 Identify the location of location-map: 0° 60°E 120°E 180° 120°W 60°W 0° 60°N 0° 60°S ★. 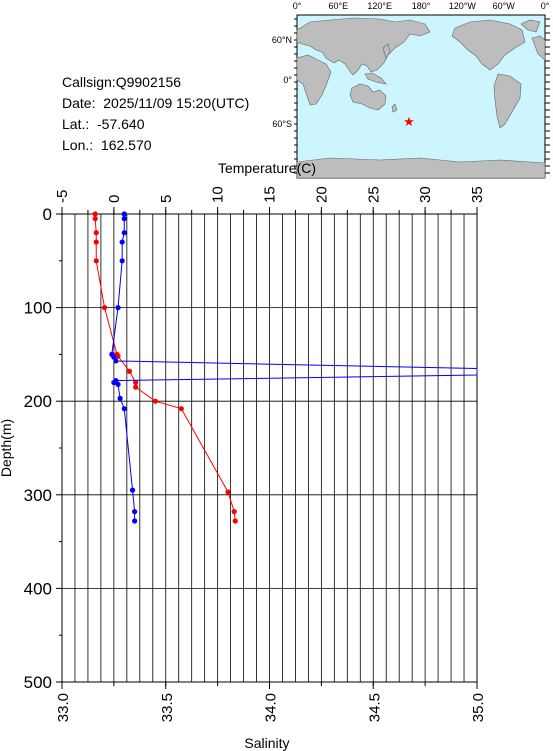
(411, 90).